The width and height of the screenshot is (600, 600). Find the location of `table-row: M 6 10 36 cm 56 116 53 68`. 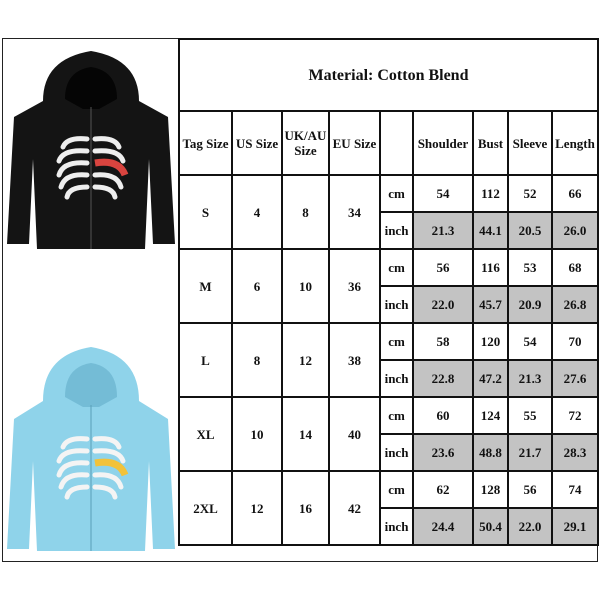

table-row: M 6 10 36 cm 56 116 53 68 is located at coordinates (388, 286).